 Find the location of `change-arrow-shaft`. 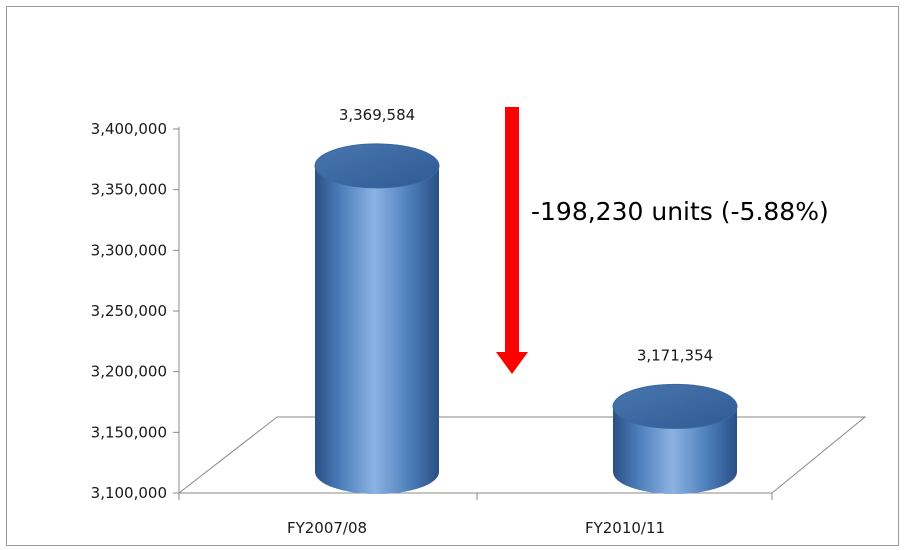

change-arrow-shaft is located at coordinates (512, 232).